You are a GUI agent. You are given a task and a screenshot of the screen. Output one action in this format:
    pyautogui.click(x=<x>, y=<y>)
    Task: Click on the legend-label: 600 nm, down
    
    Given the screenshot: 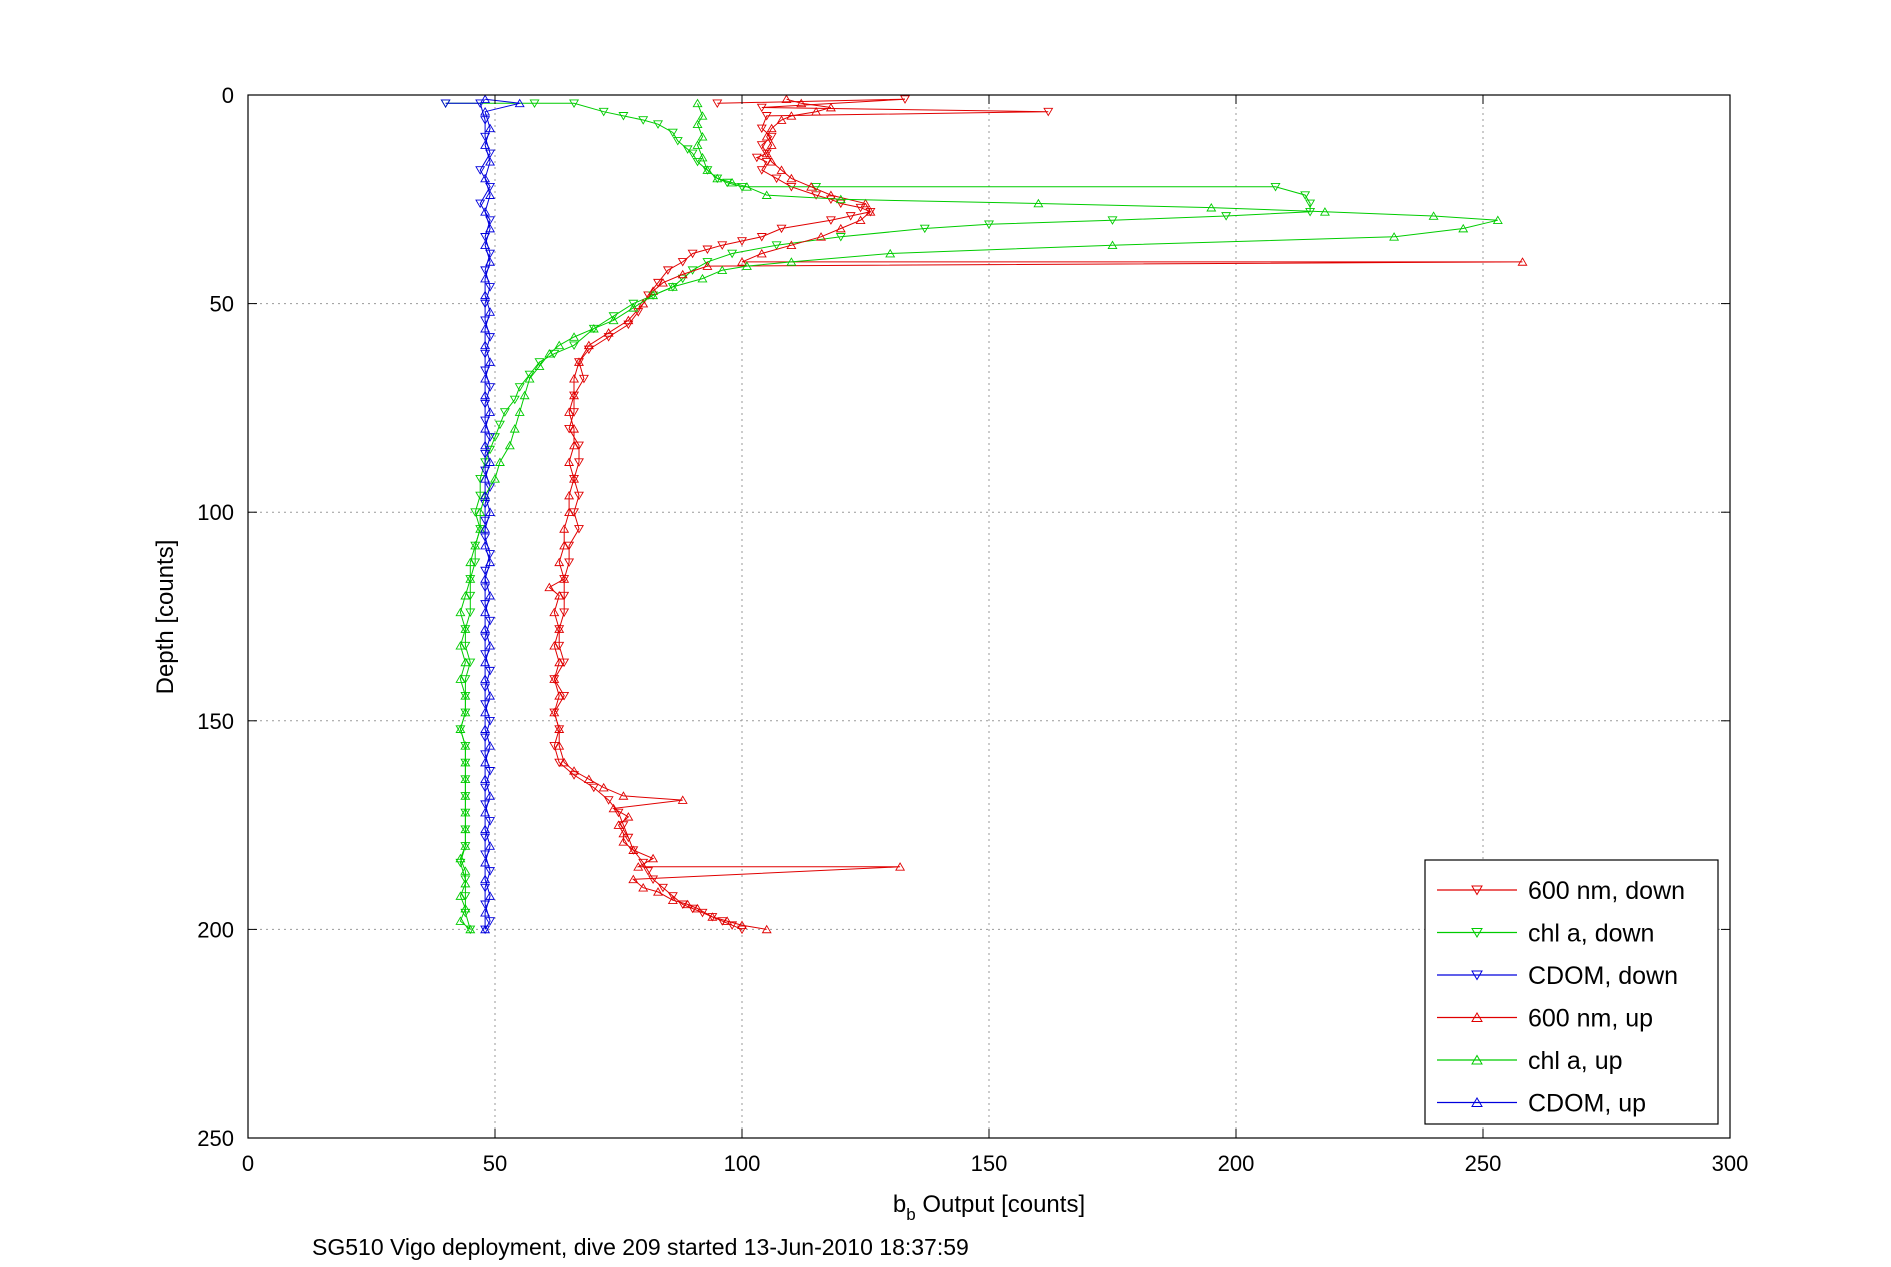 What is the action you would take?
    pyautogui.click(x=1606, y=891)
    